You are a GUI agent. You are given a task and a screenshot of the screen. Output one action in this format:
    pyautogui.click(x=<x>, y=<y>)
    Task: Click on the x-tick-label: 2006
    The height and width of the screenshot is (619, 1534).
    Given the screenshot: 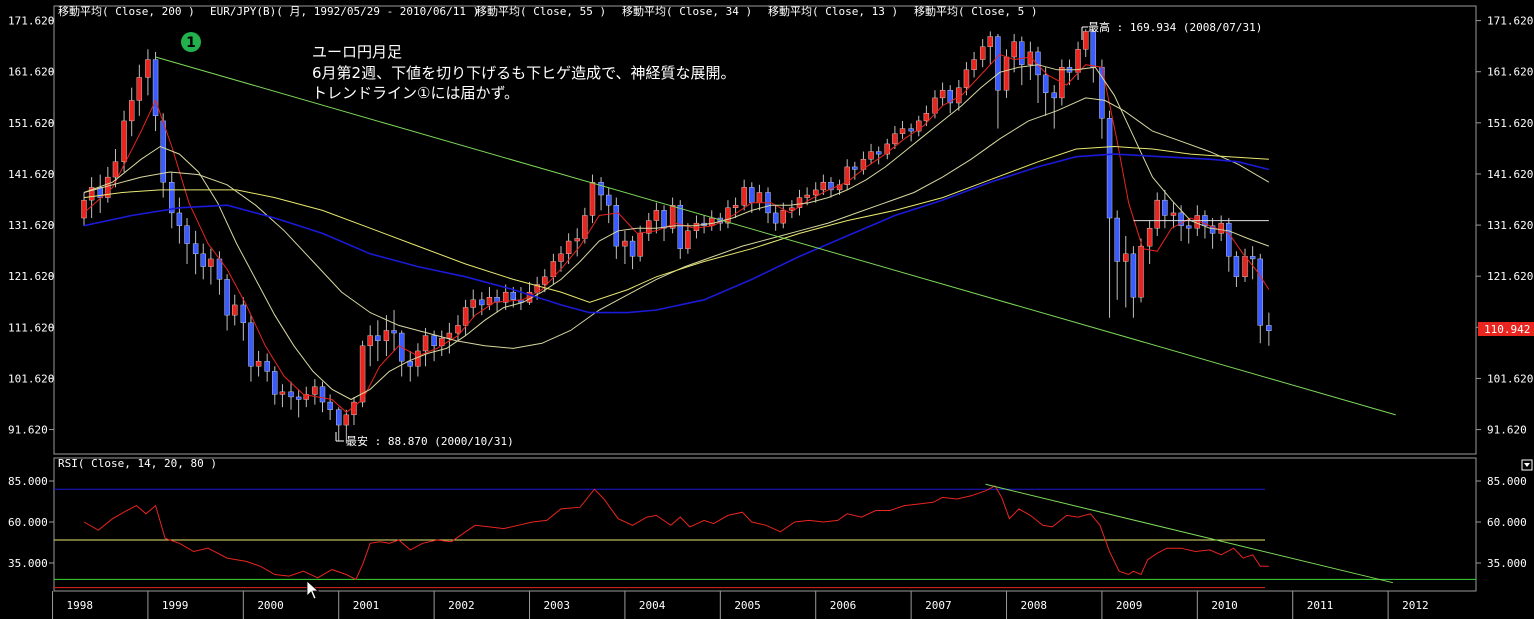 What is the action you would take?
    pyautogui.click(x=843, y=605)
    